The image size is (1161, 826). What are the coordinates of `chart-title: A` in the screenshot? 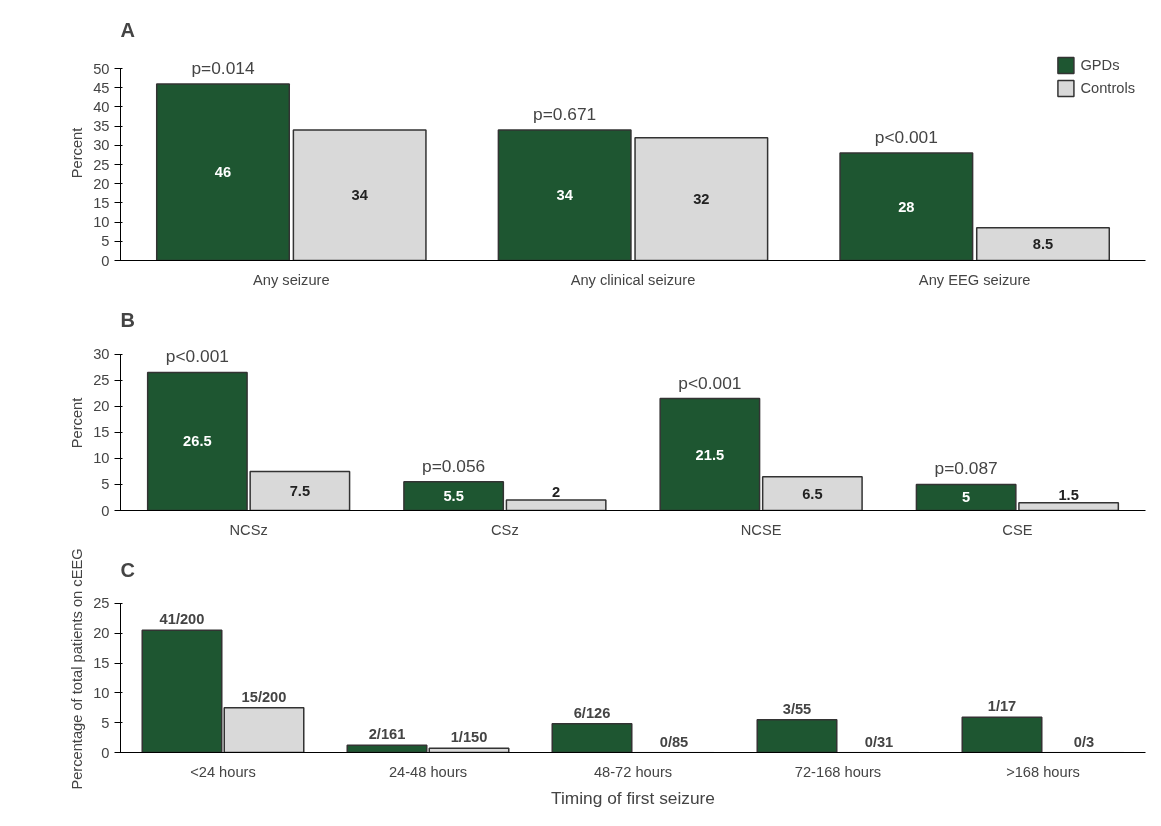 It's located at (127, 29).